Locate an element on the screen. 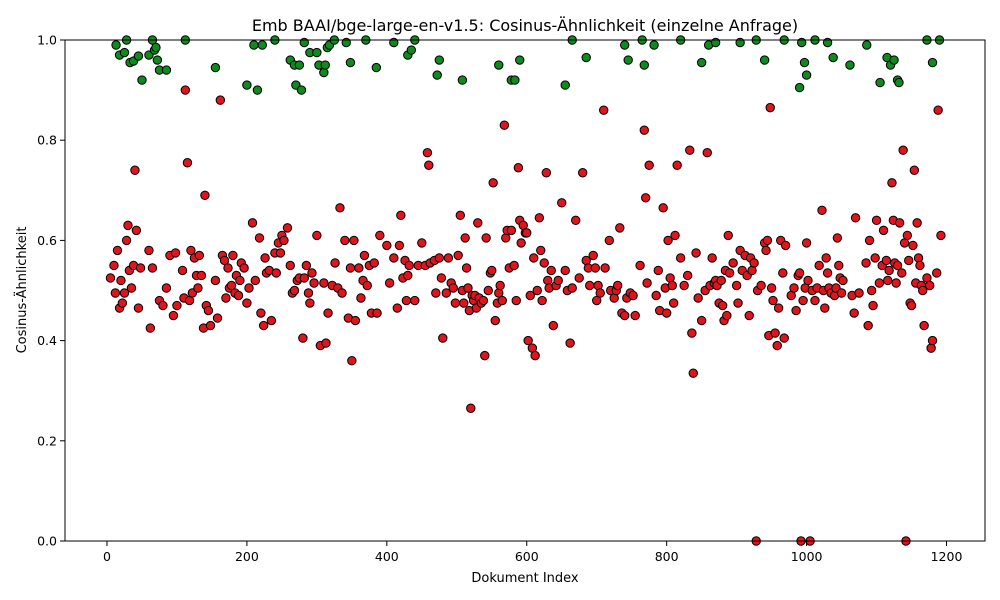 The image size is (1000, 600). y-axis: 0.0 0.2 0.4 0.6 0.8 1.0 is located at coordinates (51, 291).